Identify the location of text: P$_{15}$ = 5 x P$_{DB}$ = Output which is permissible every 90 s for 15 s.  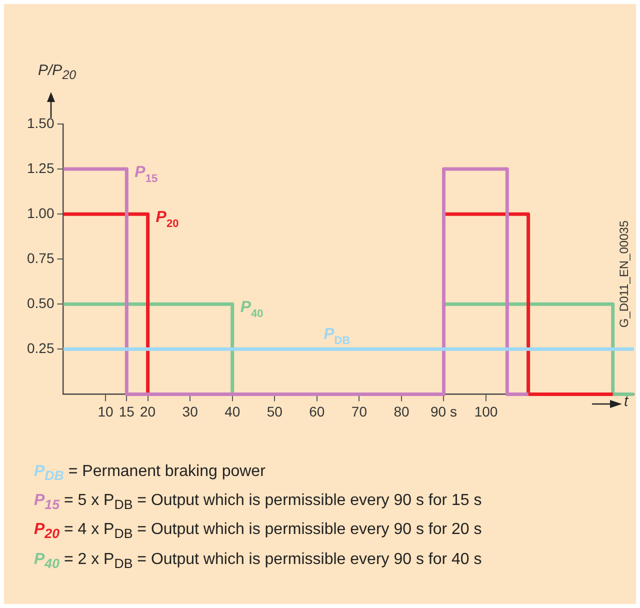
(258, 502).